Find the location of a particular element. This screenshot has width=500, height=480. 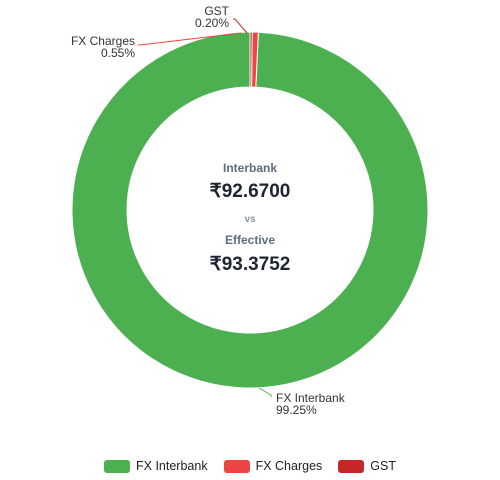

center-line2-label: Effective is located at coordinates (250, 240).